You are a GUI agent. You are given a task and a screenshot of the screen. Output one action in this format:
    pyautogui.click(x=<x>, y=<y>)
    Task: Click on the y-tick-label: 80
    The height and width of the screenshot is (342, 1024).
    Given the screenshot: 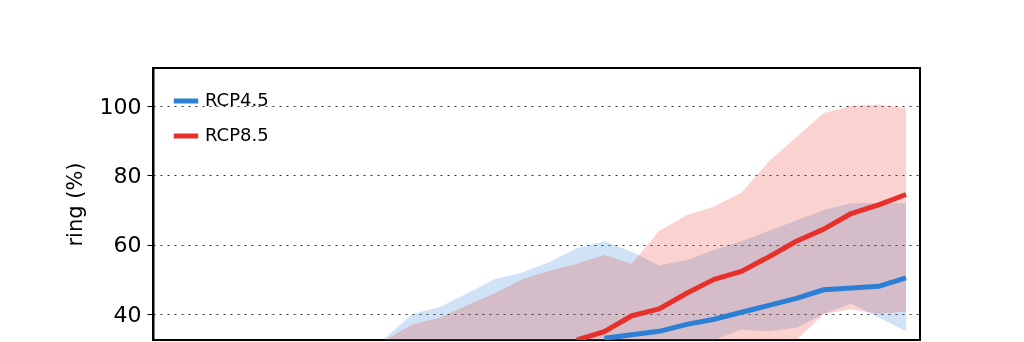 What is the action you would take?
    pyautogui.click(x=127, y=175)
    